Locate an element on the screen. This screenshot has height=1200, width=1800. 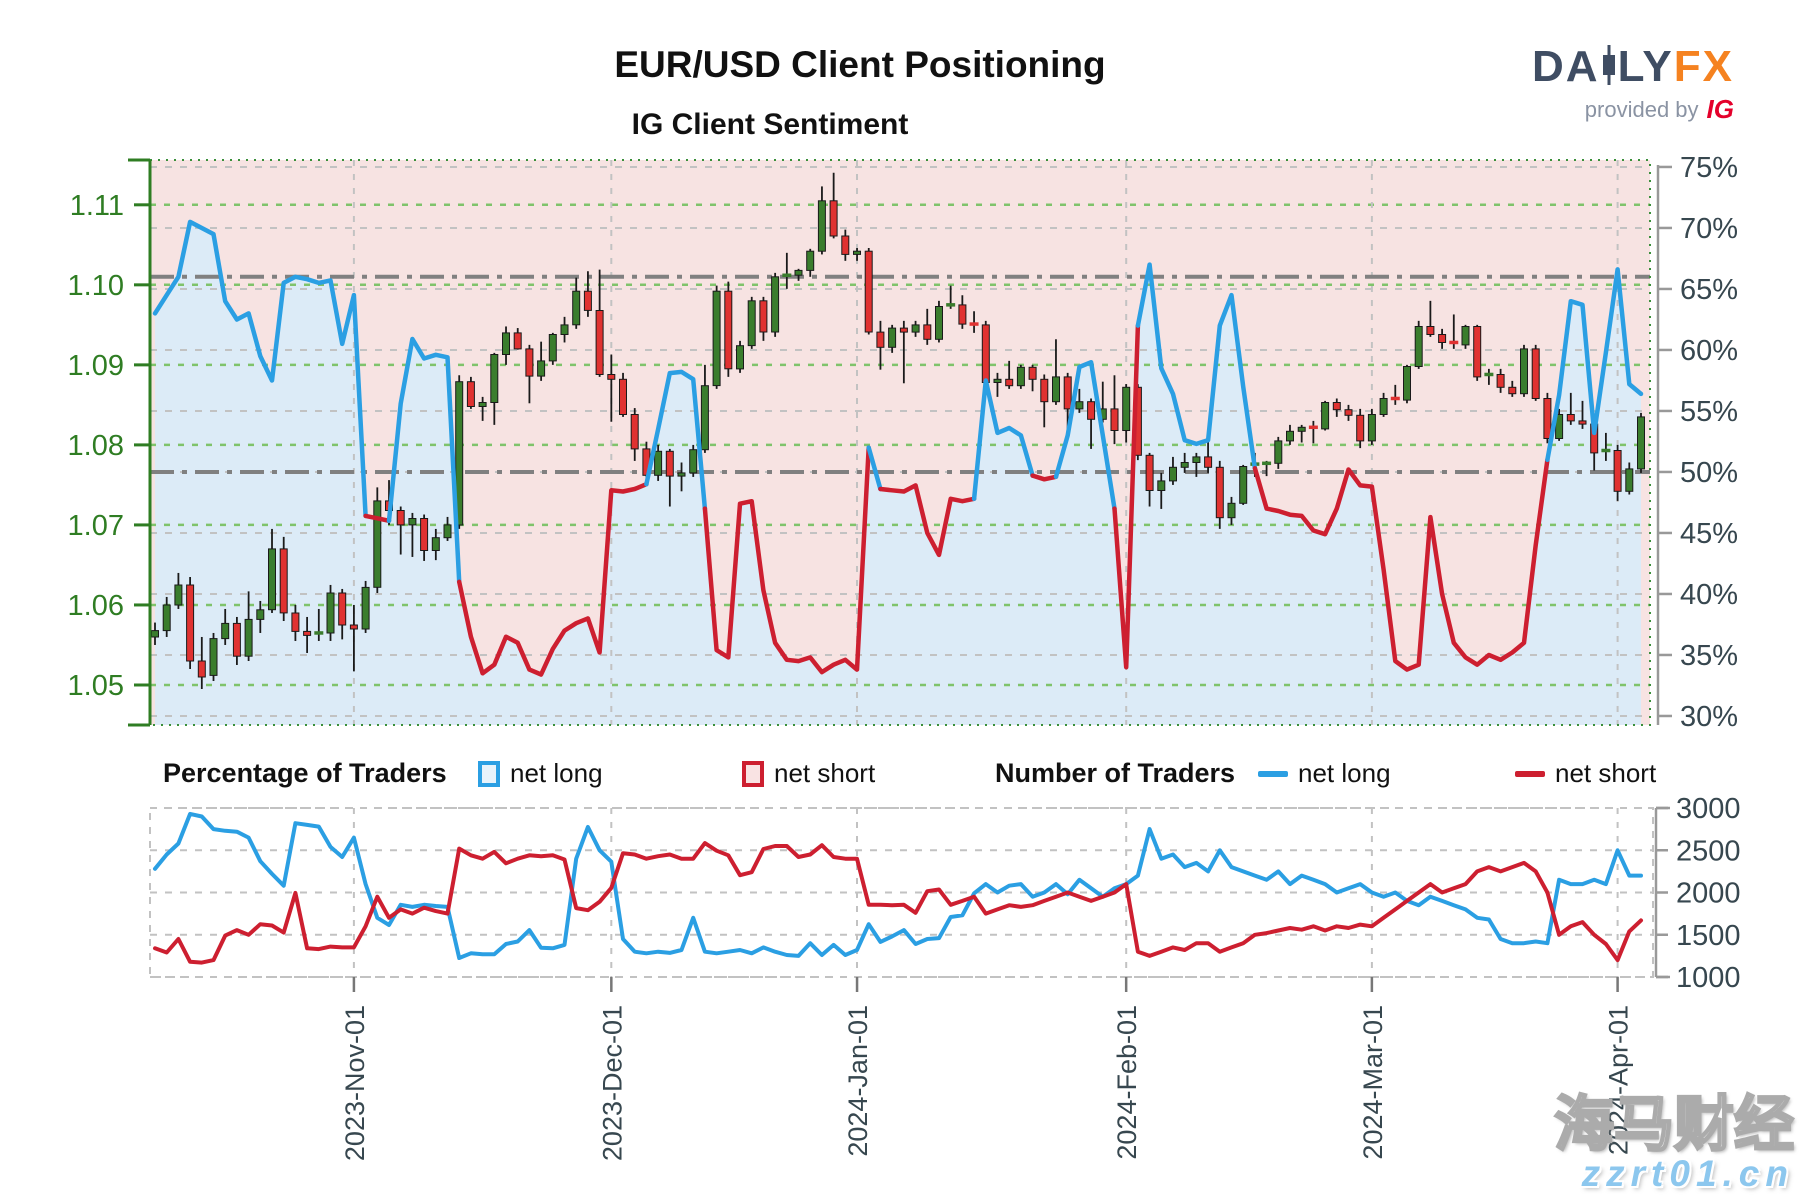
svg-text: 1.10 is located at coordinates (96, 286).